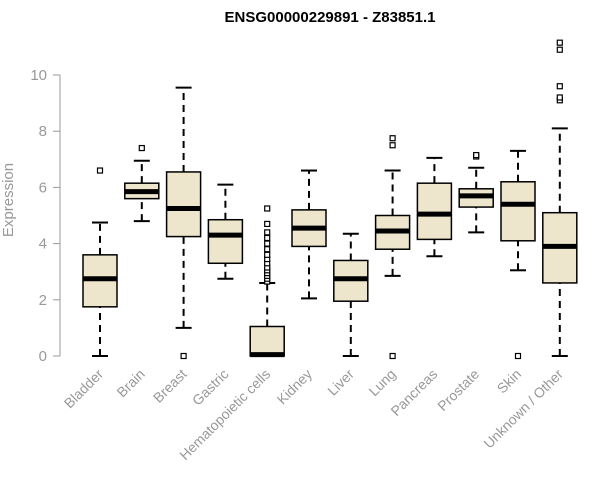 The image size is (600, 500). I want to click on x-tick-label: Lung, so click(381, 382).